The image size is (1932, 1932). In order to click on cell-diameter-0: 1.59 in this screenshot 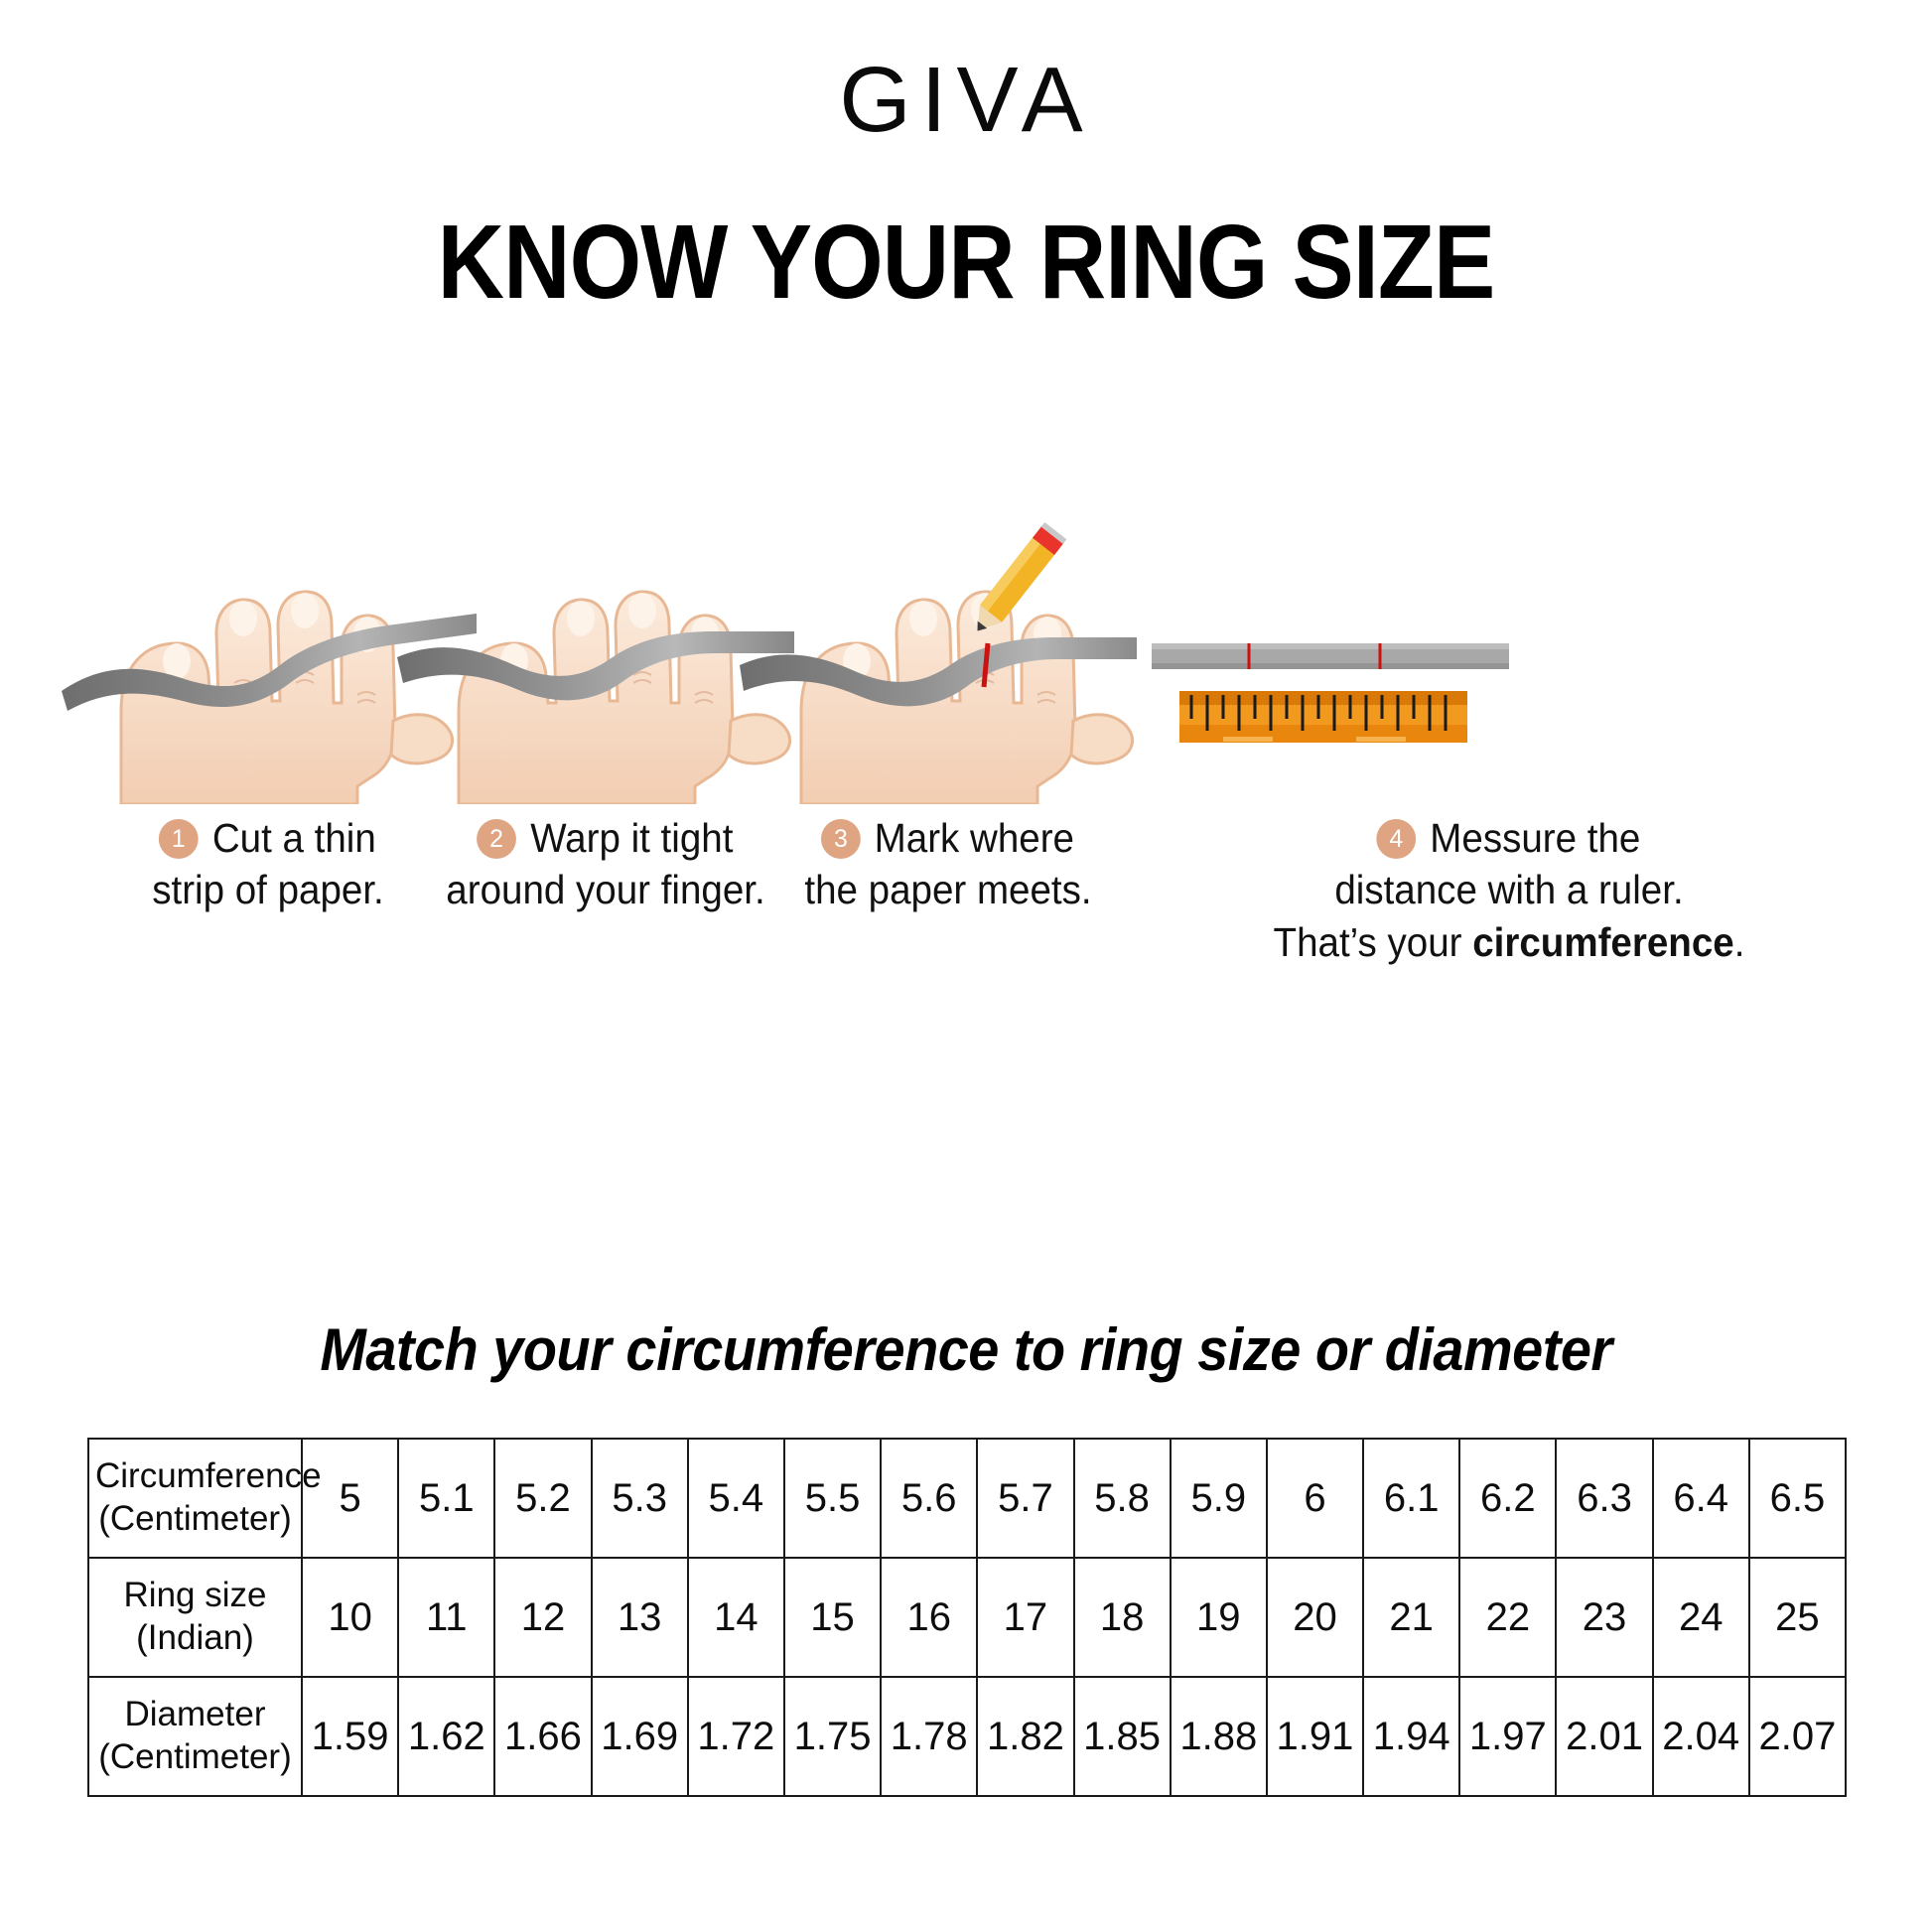, I will do `click(350, 1737)`.